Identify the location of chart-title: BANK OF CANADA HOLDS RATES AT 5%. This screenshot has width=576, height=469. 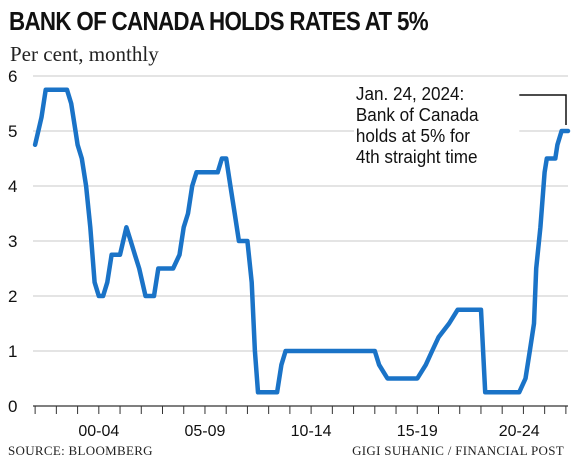
(219, 21).